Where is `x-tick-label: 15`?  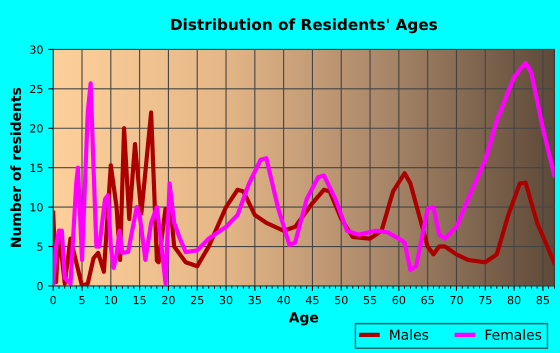
x-tick-label: 15 is located at coordinates (140, 300).